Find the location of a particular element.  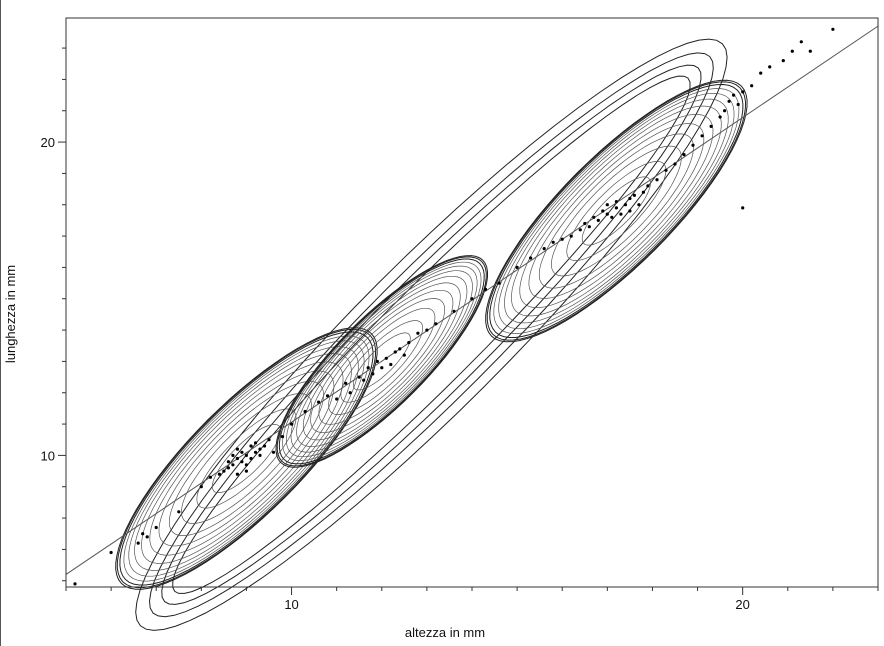

y-axis-title: lunghezza in mm is located at coordinates (10, 314).